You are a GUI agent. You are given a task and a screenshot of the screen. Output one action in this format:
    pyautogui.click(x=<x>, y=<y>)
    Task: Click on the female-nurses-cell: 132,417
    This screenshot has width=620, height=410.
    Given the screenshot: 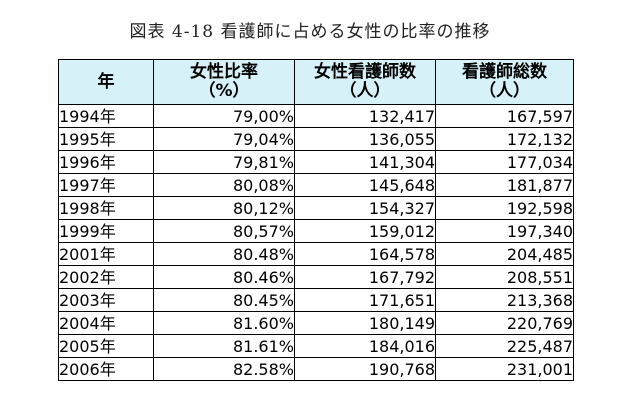 What is the action you would take?
    pyautogui.click(x=365, y=116)
    